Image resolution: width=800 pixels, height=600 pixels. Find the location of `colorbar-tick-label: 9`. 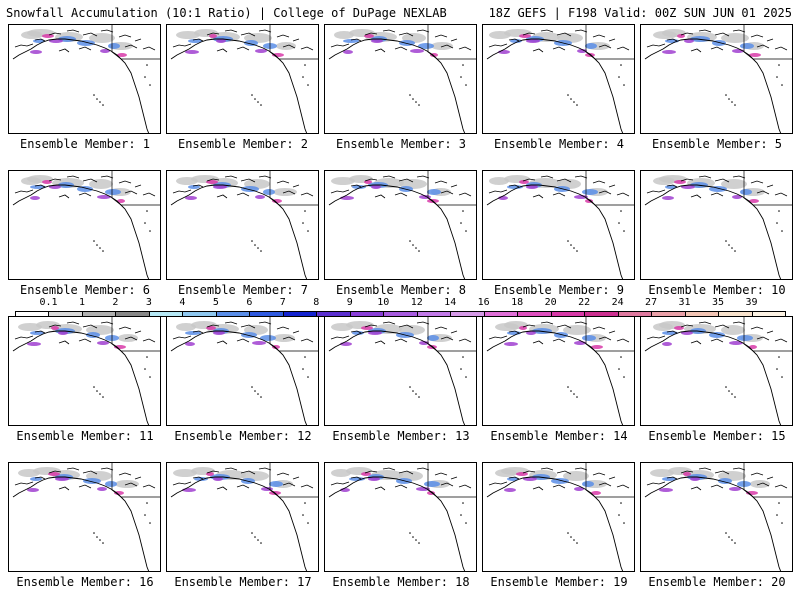

colorbar-tick-label: 9 is located at coordinates (349, 302).